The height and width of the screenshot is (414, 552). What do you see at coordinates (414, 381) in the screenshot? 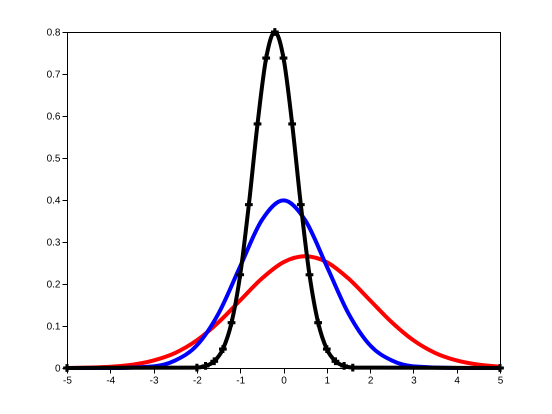
I see `x-tick-label: 3` at bounding box center [414, 381].